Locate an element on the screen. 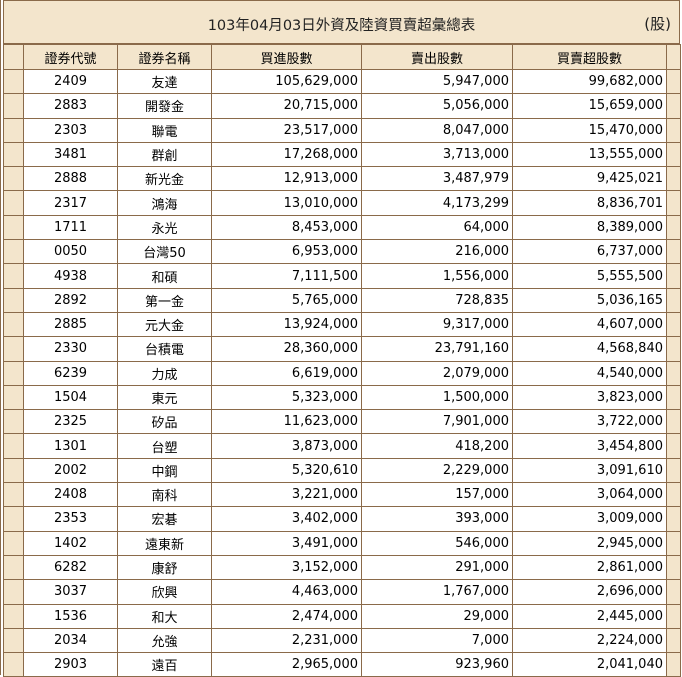  sell-shares-cell: 291,000 is located at coordinates (437, 567).